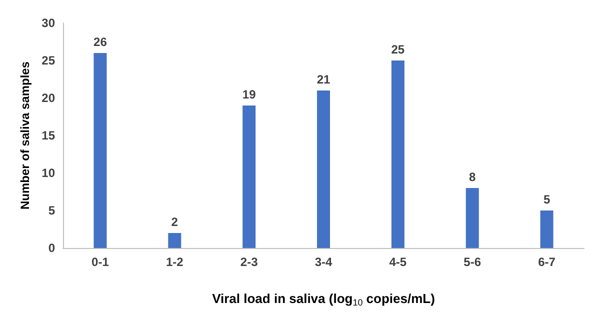 The image size is (604, 331). I want to click on y-tick-label: 0, so click(52, 248).